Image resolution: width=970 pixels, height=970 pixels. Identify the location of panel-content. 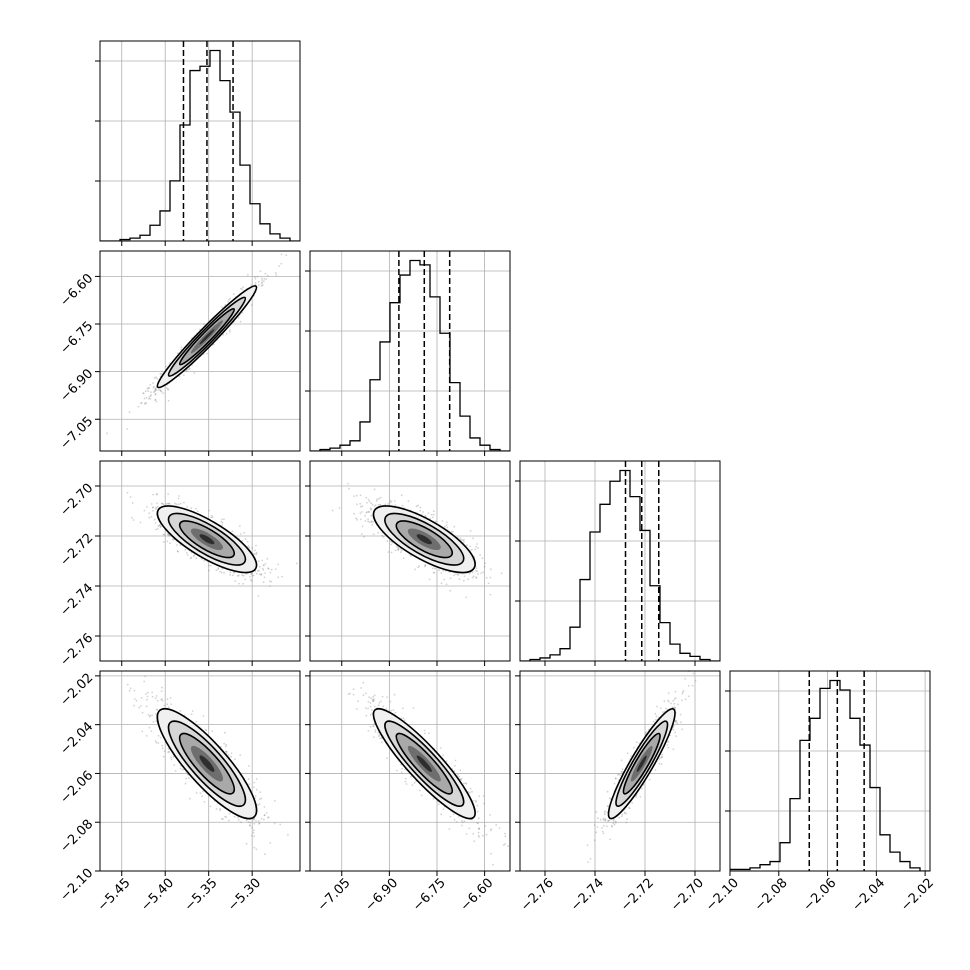
(200, 561).